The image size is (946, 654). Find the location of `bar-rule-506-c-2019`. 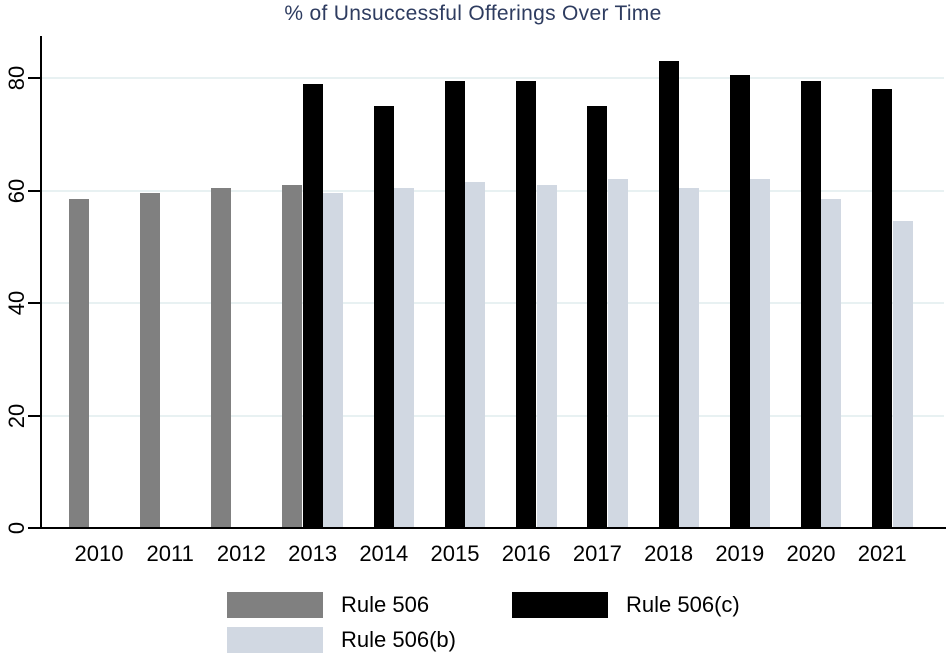

bar-rule-506-c-2019 is located at coordinates (739, 301).